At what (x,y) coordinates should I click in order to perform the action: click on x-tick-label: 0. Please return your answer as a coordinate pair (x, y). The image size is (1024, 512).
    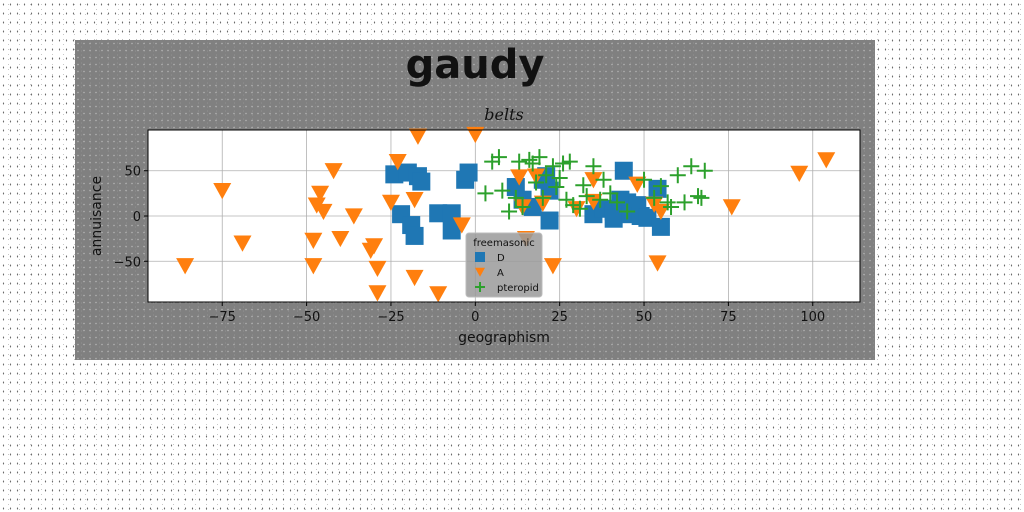
    Looking at the image, I should click on (475, 317).